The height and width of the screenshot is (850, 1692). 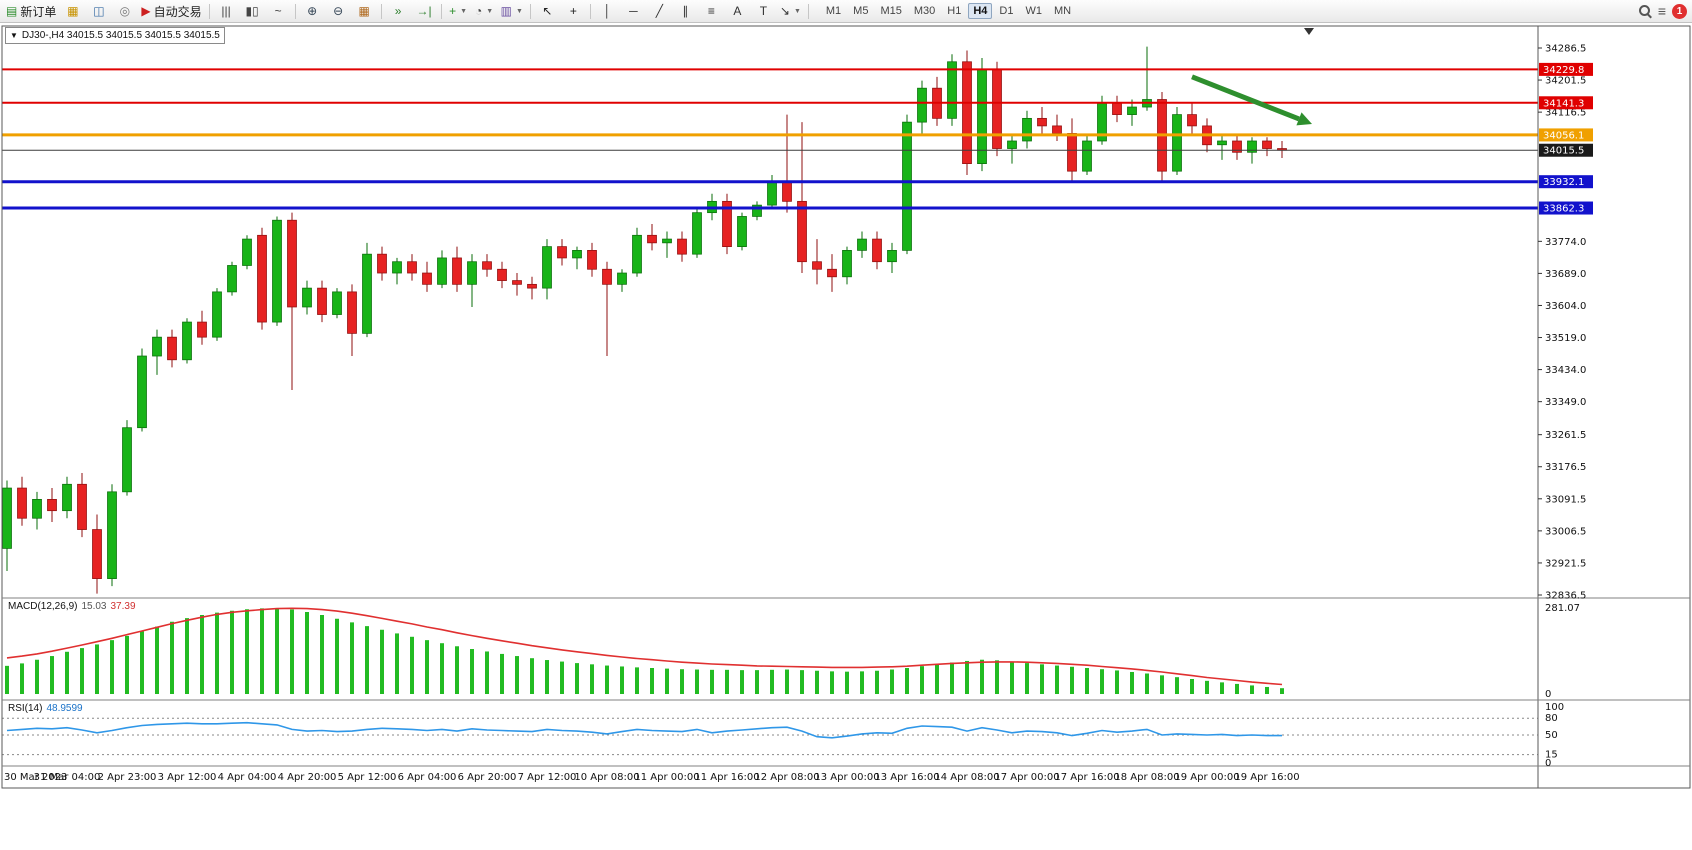 I want to click on line-chart-button: ~, so click(x=278, y=11).